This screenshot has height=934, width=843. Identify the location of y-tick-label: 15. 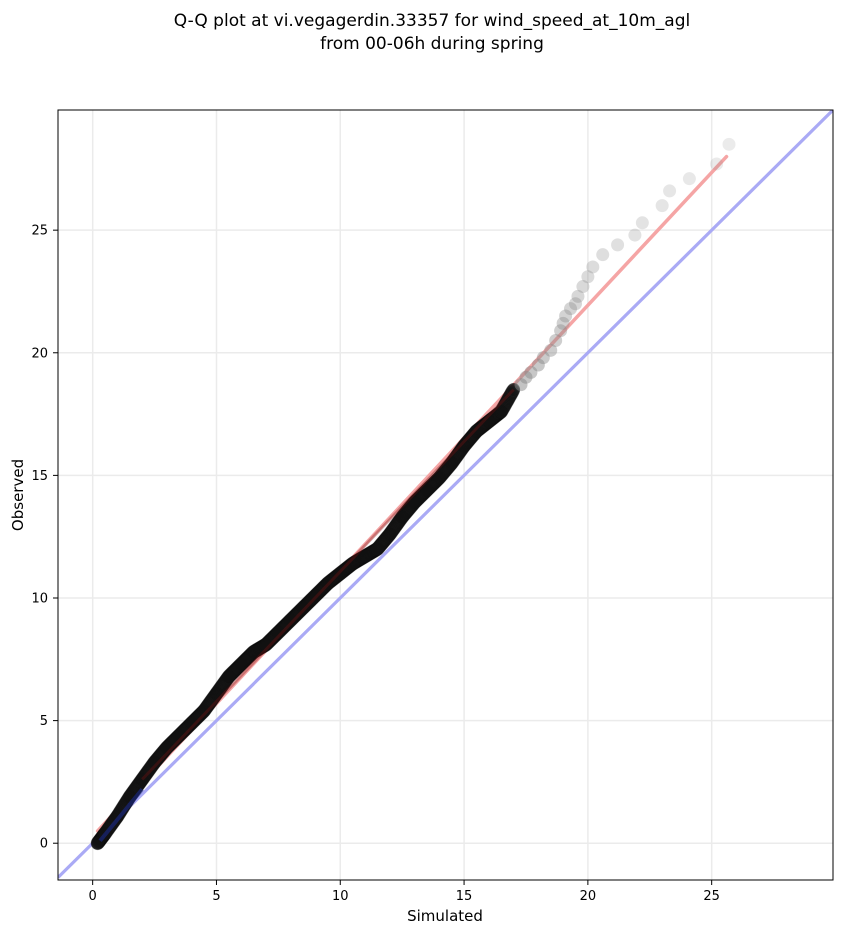
(39, 476).